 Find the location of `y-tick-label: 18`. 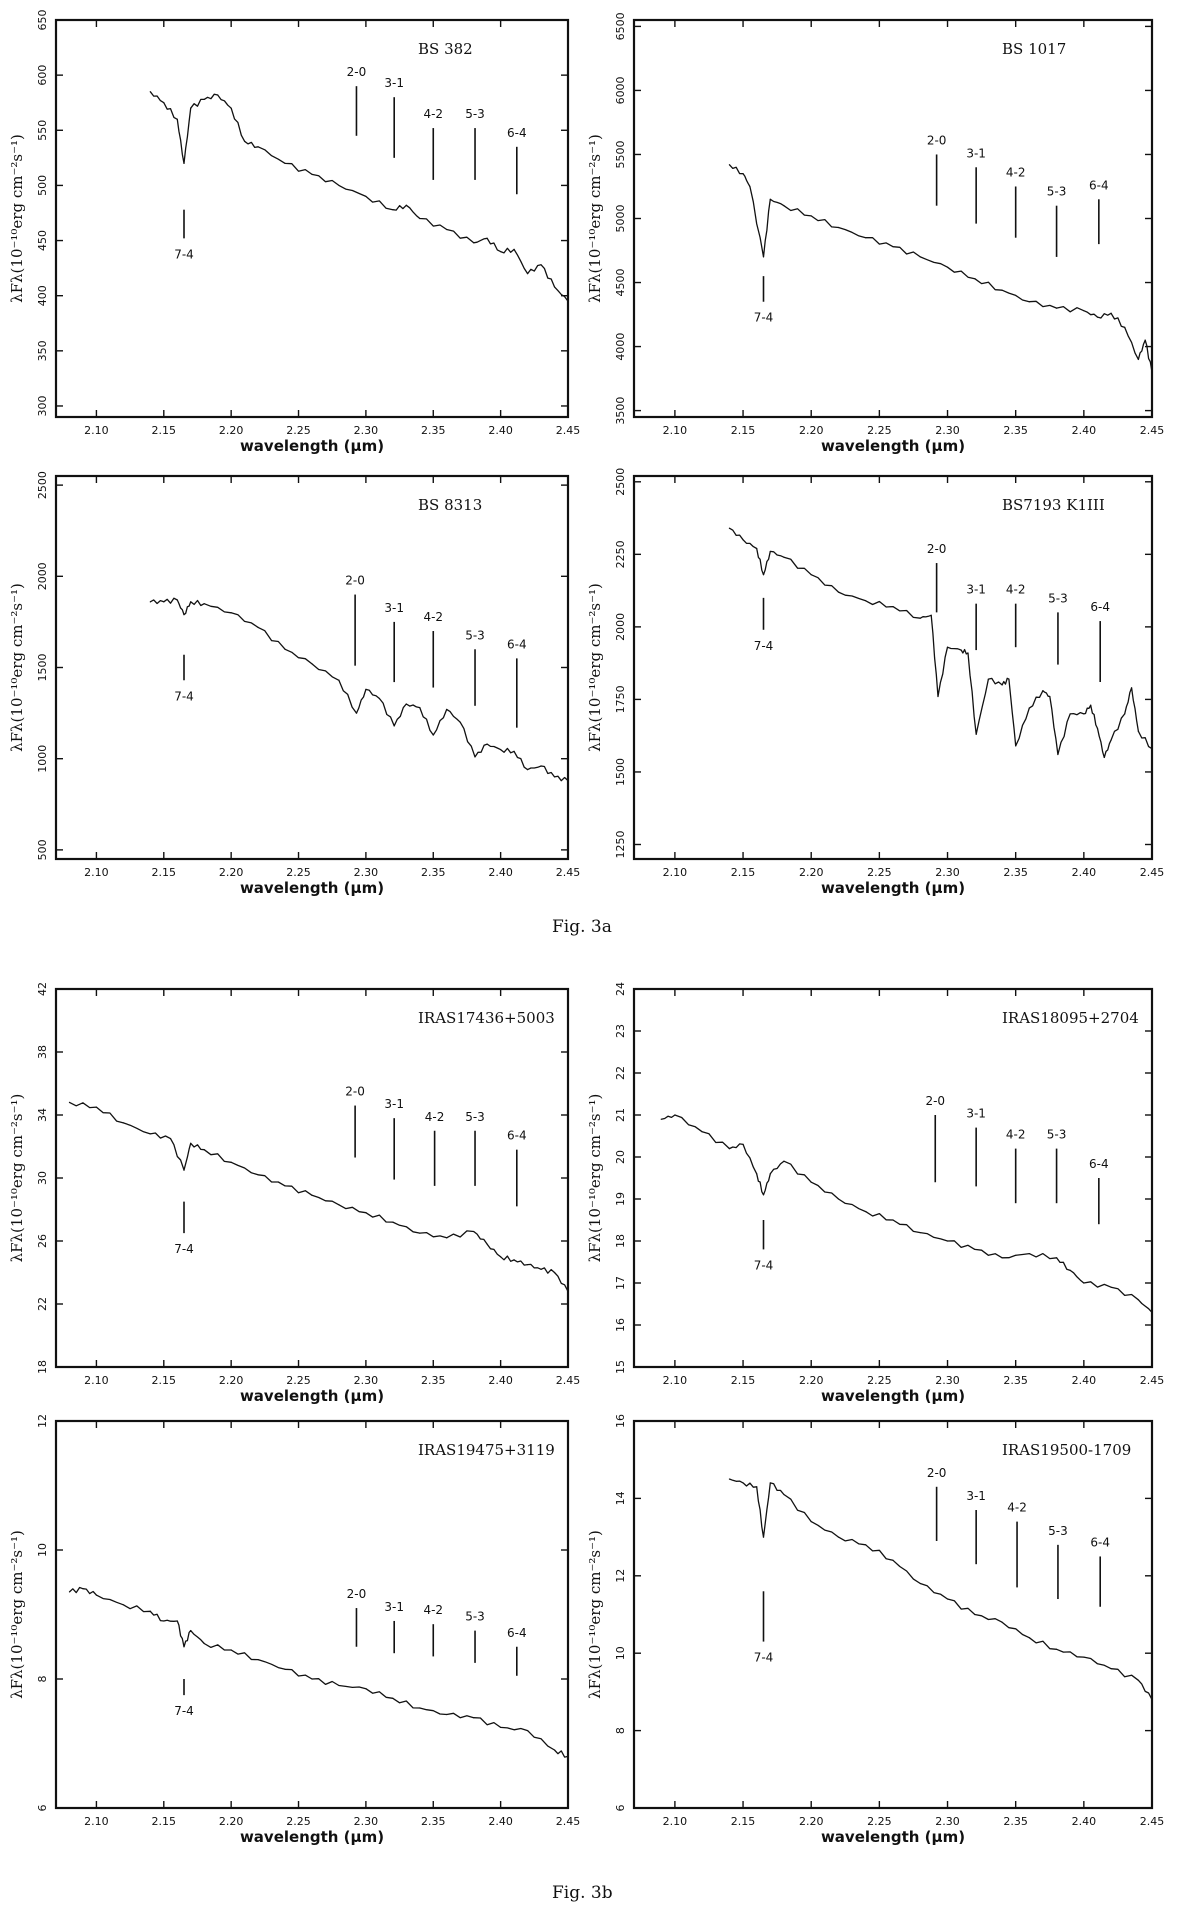

y-tick-label: 18 is located at coordinates (42, 1367).